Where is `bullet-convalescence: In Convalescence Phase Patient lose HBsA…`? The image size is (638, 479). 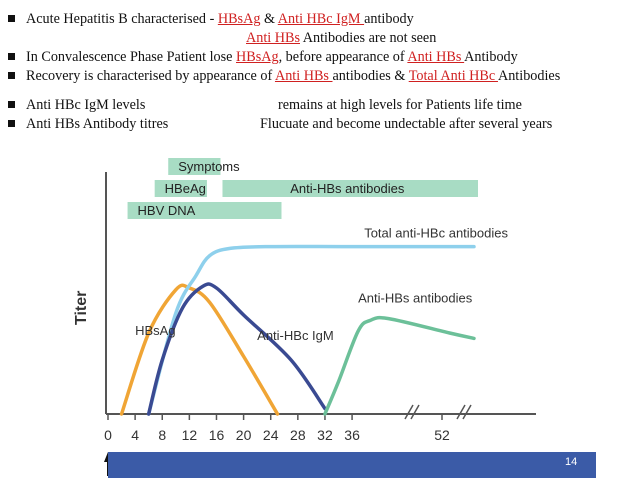 bullet-convalescence: In Convalescence Phase Patient lose HBsA… is located at coordinates (321, 57).